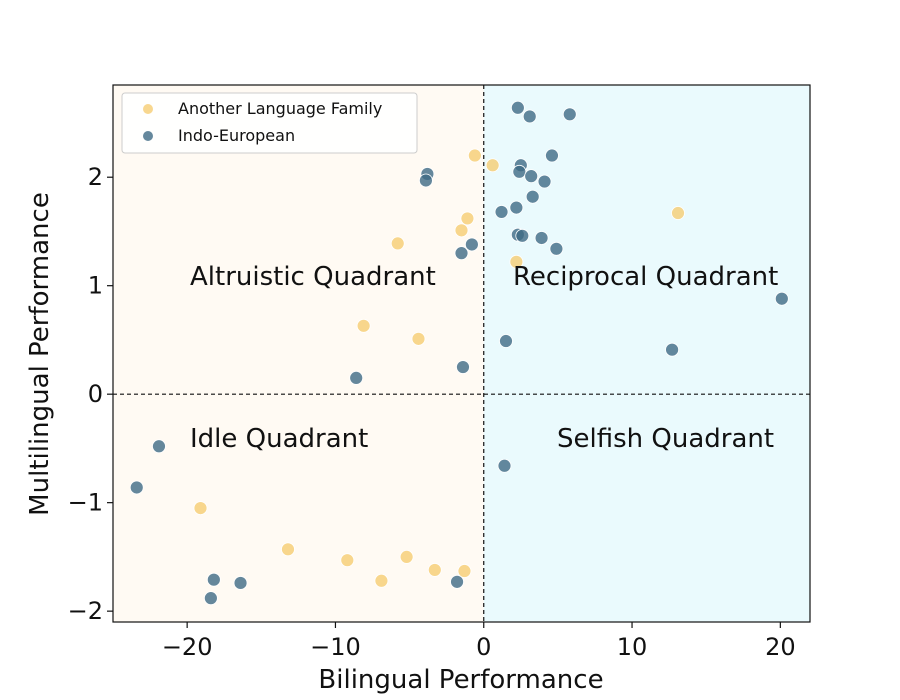 This screenshot has width=900, height=700. Describe the element at coordinates (236, 135) in the screenshot. I see `legend-label-indo-european: Indo-European` at that location.